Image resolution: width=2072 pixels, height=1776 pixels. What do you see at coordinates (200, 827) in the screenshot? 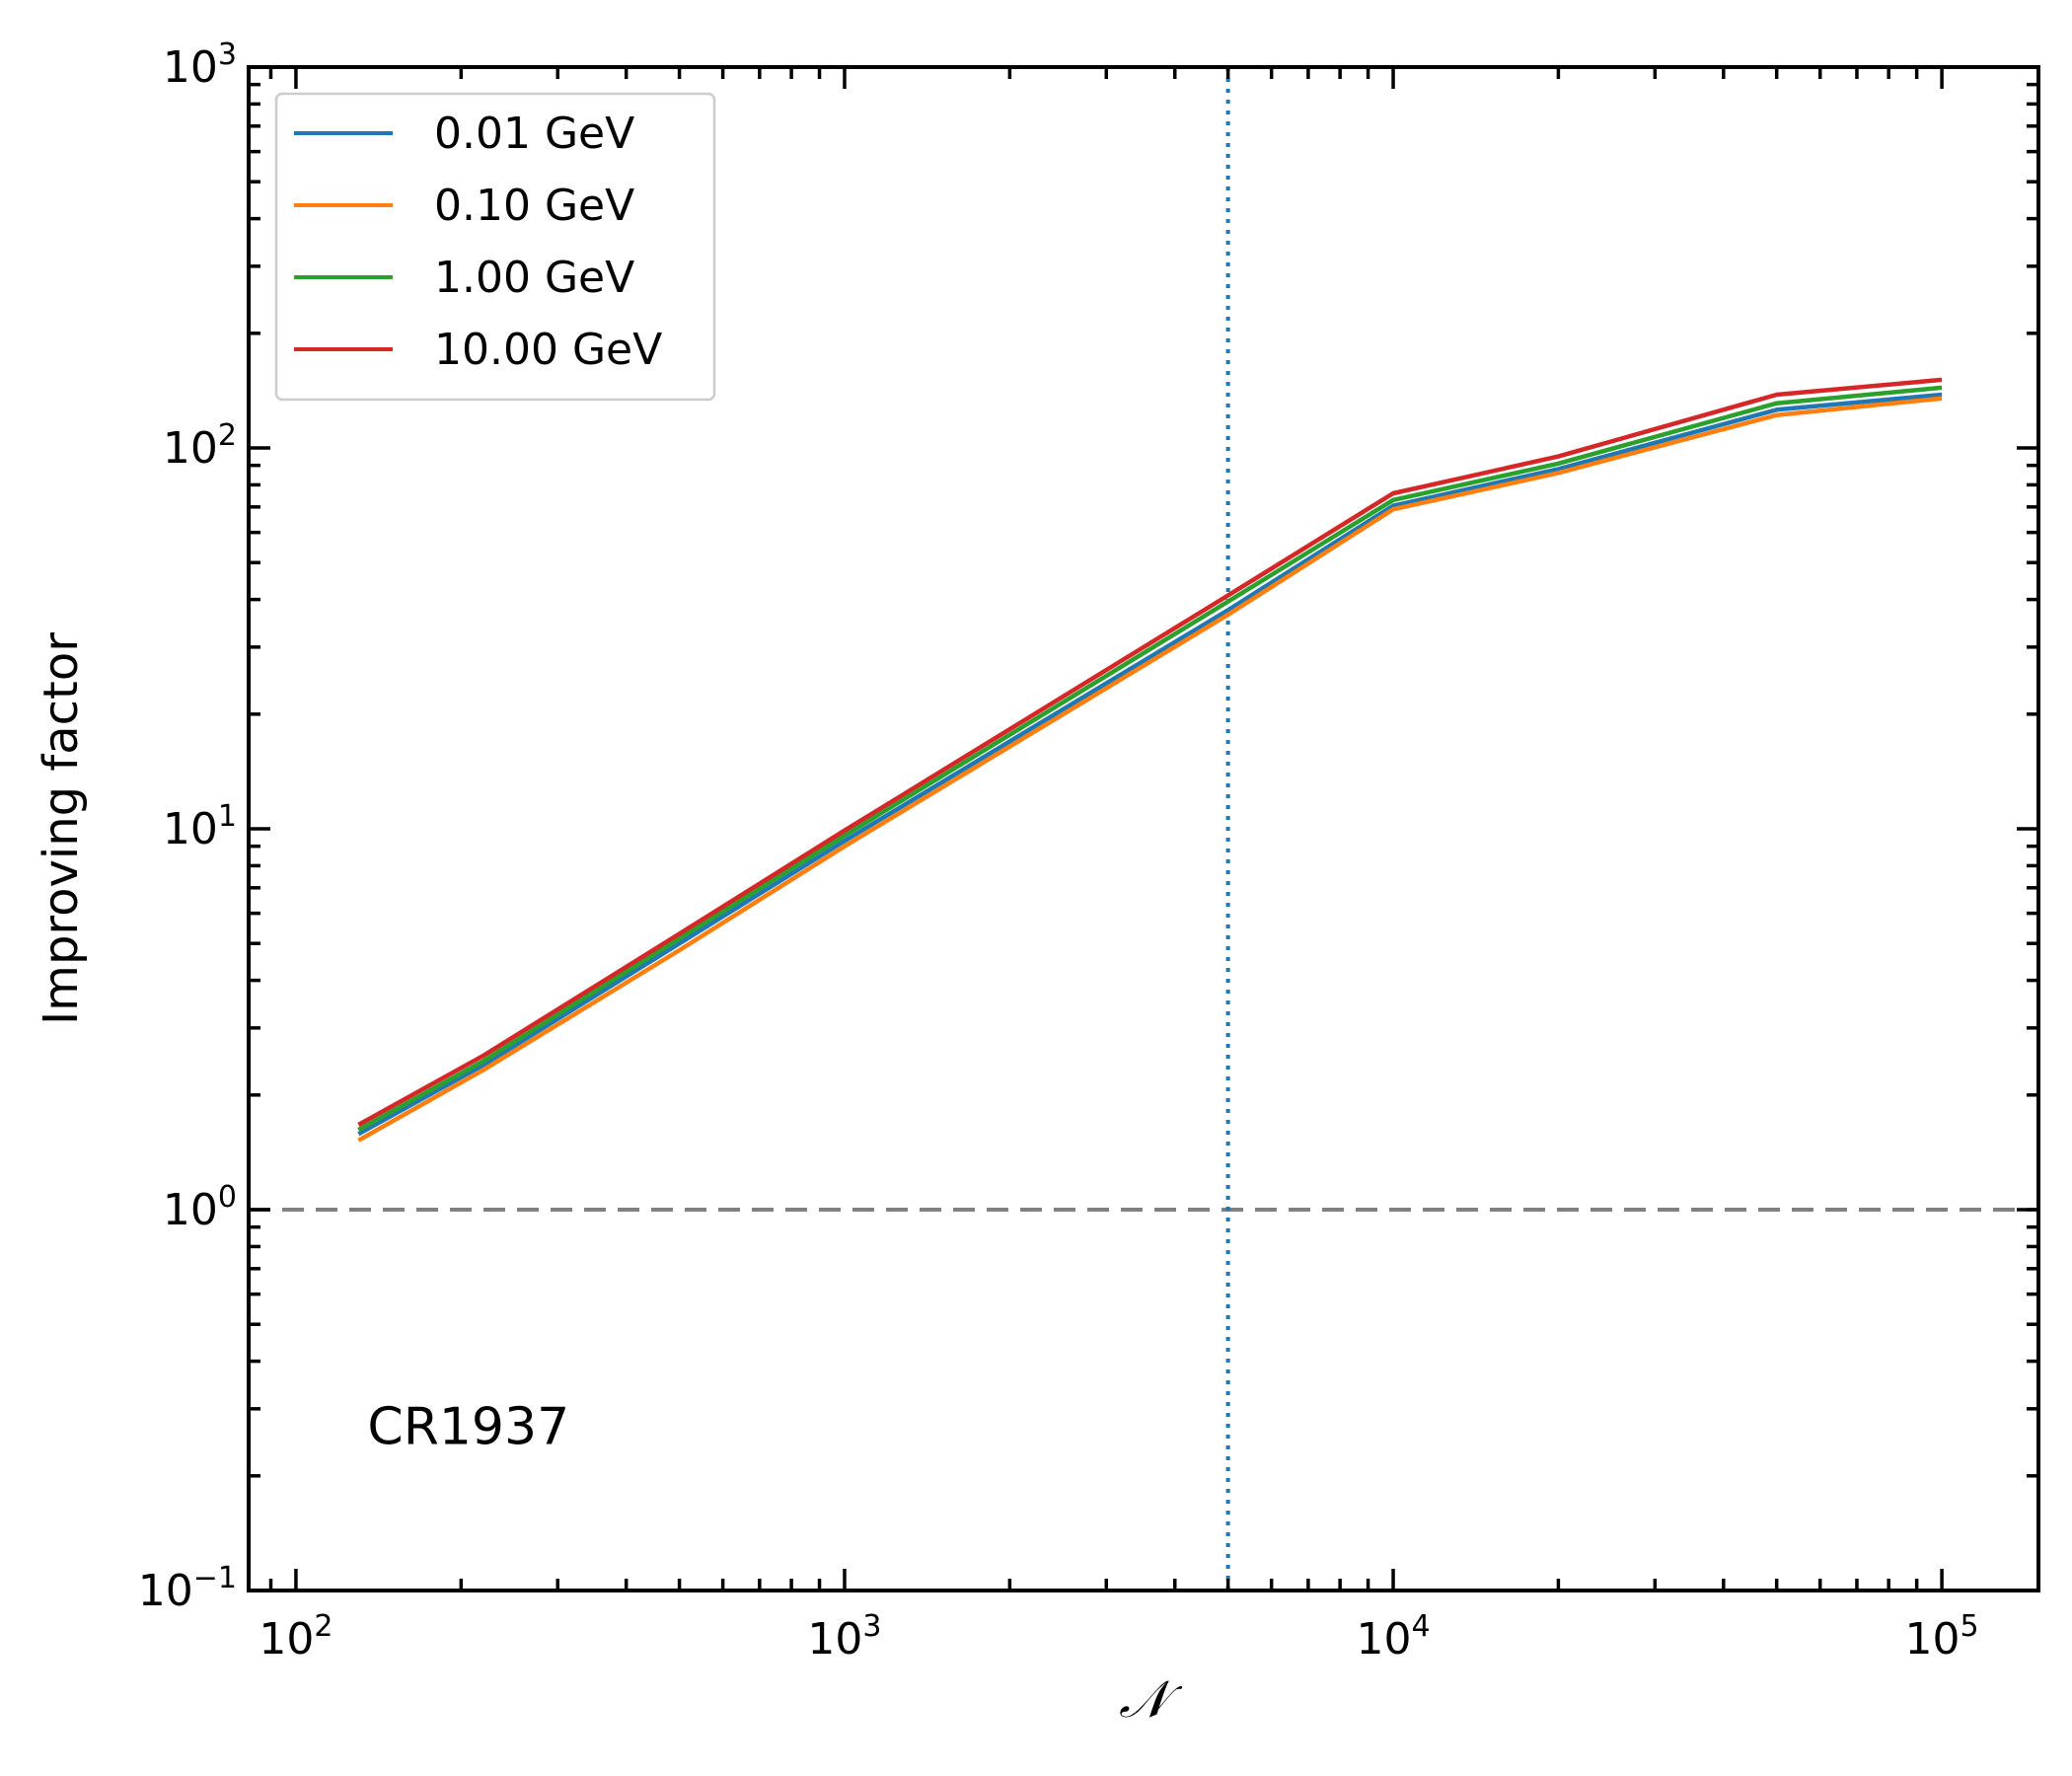
I see `y-tick-label: 10¹` at bounding box center [200, 827].